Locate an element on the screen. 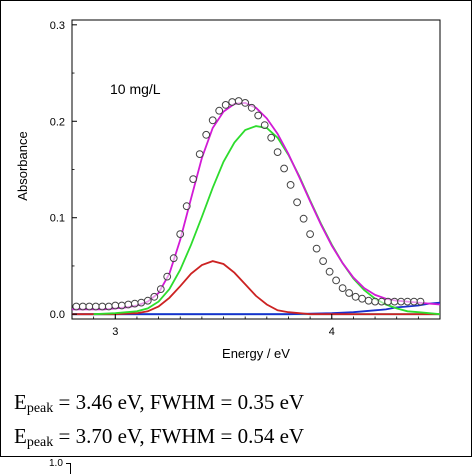 The height and width of the screenshot is (474, 474). next-chart-tick-label: 1.0 is located at coordinates (56, 463).